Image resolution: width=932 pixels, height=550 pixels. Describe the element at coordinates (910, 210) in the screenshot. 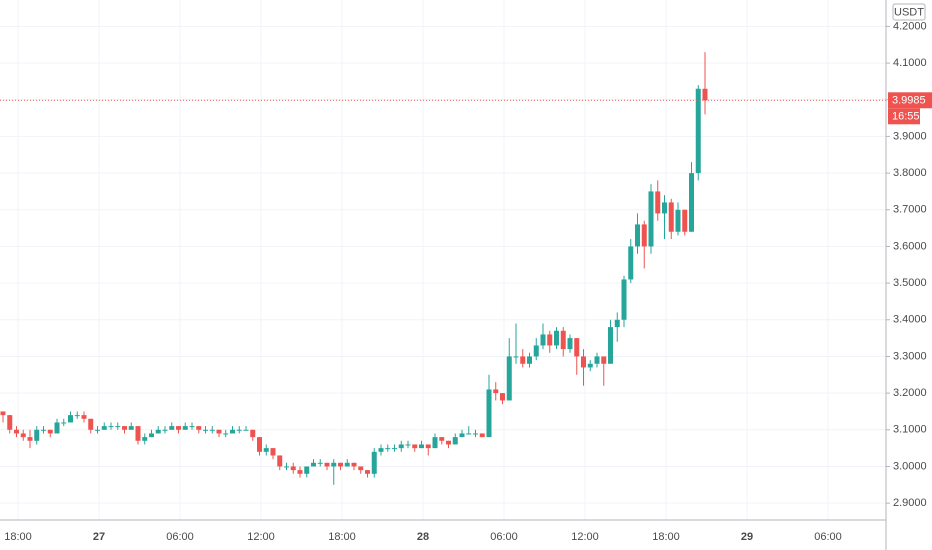

I see `y-tick-label: 3.7000` at that location.